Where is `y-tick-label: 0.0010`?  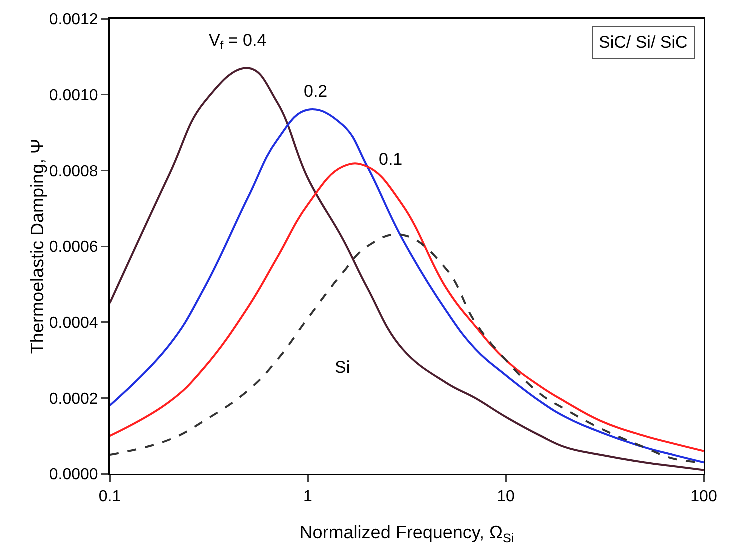 y-tick-label: 0.0010 is located at coordinates (73, 95).